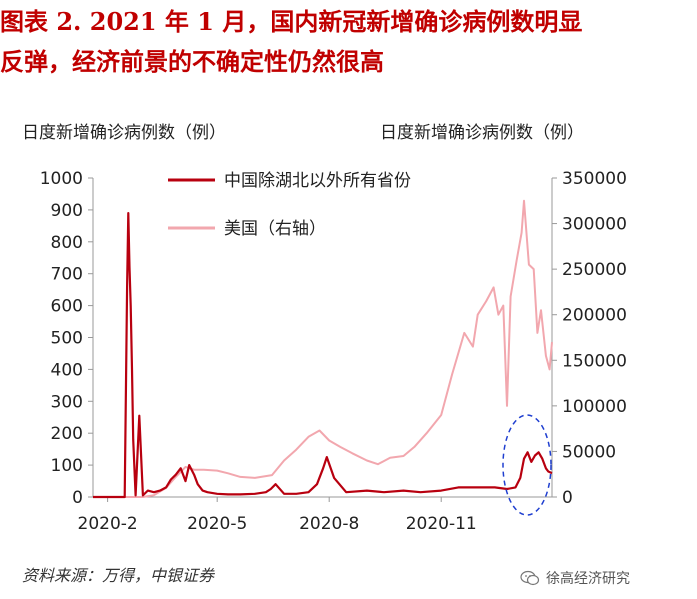 This screenshot has width=697, height=599. What do you see at coordinates (527, 465) in the screenshot?
I see `highlight-ellipse` at bounding box center [527, 465].